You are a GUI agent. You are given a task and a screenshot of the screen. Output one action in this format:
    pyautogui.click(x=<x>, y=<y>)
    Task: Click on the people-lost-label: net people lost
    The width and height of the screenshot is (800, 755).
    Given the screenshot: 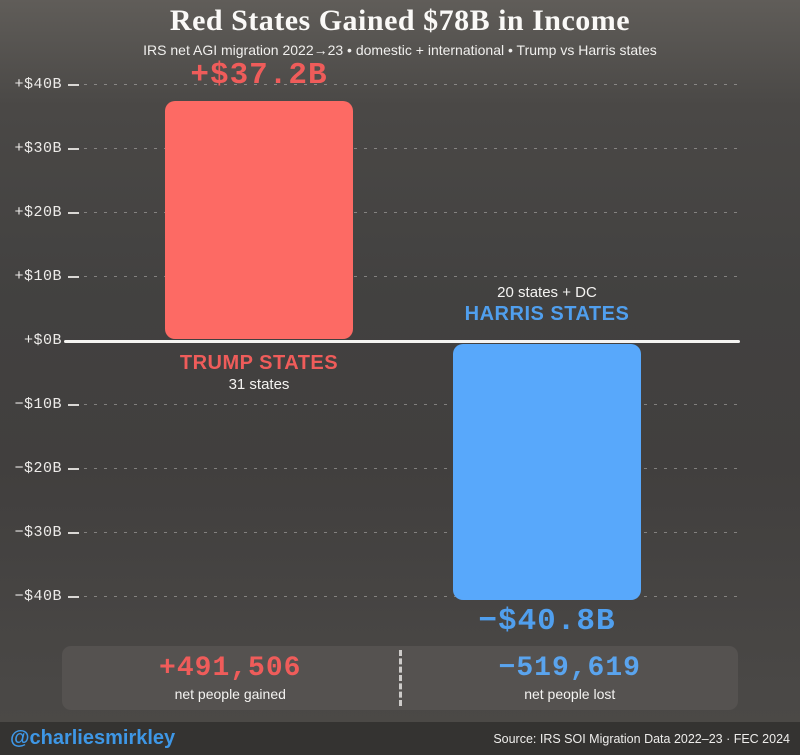 What is the action you would take?
    pyautogui.click(x=570, y=694)
    